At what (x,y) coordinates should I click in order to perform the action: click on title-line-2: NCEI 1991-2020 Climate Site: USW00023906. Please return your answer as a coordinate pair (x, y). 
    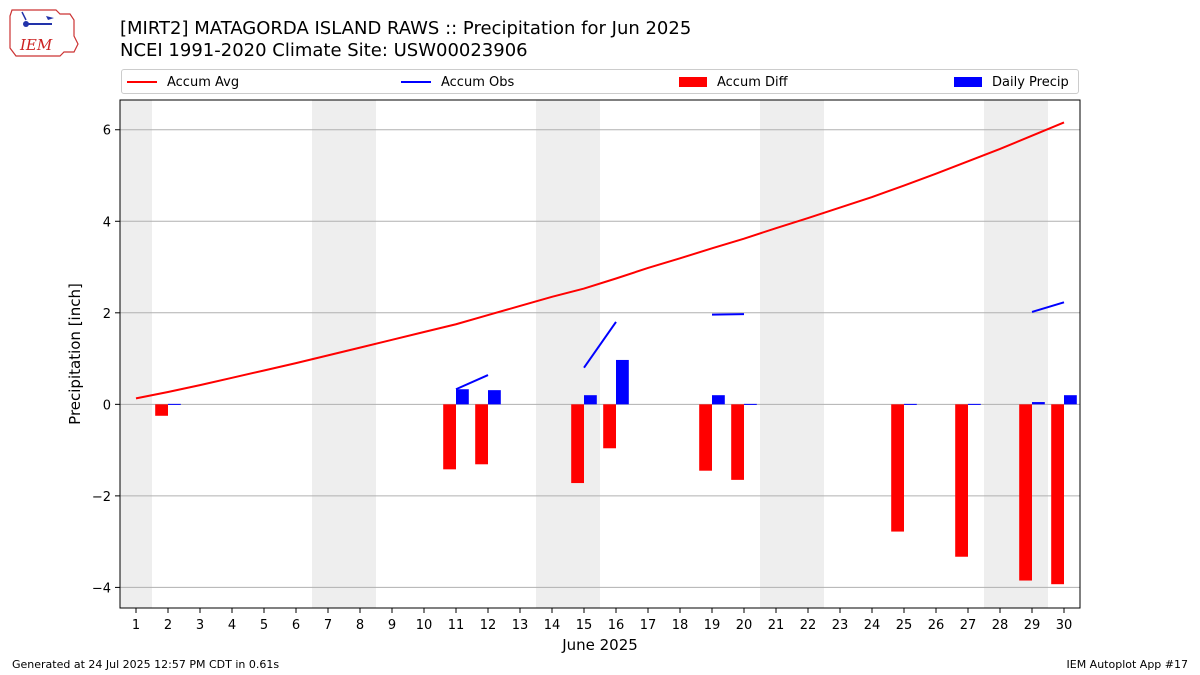
    Looking at the image, I should click on (324, 50).